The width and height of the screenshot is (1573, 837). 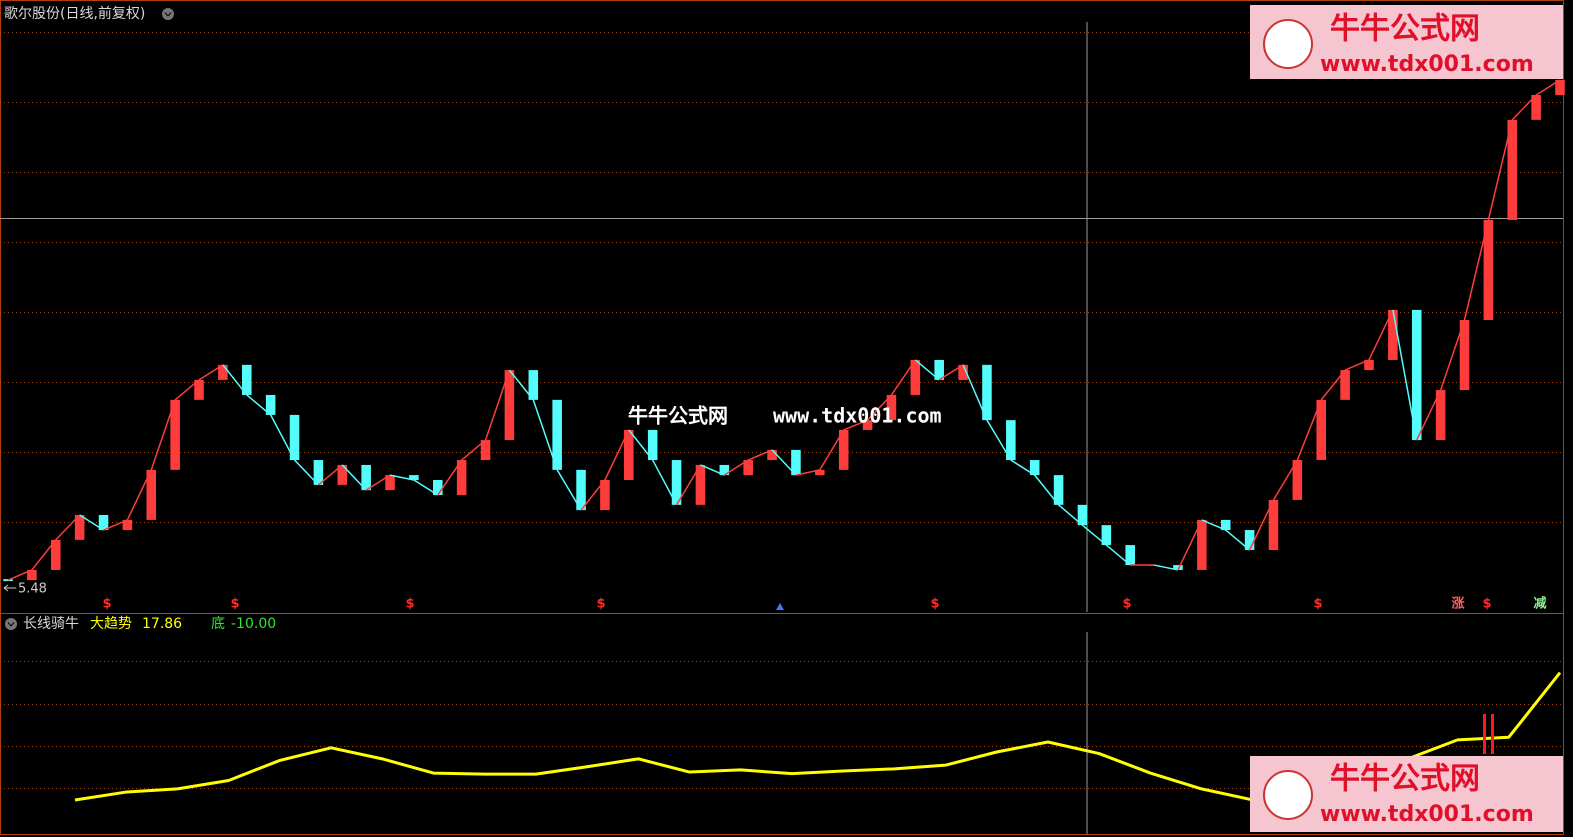 I want to click on center-watermark: www.tdx001.com, so click(x=857, y=416).